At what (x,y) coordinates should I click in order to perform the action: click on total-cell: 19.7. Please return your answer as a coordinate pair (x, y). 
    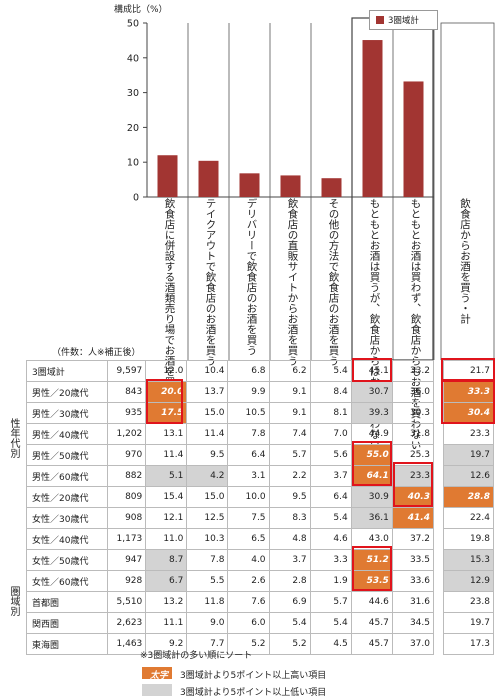
    Looking at the image, I should click on (468, 455).